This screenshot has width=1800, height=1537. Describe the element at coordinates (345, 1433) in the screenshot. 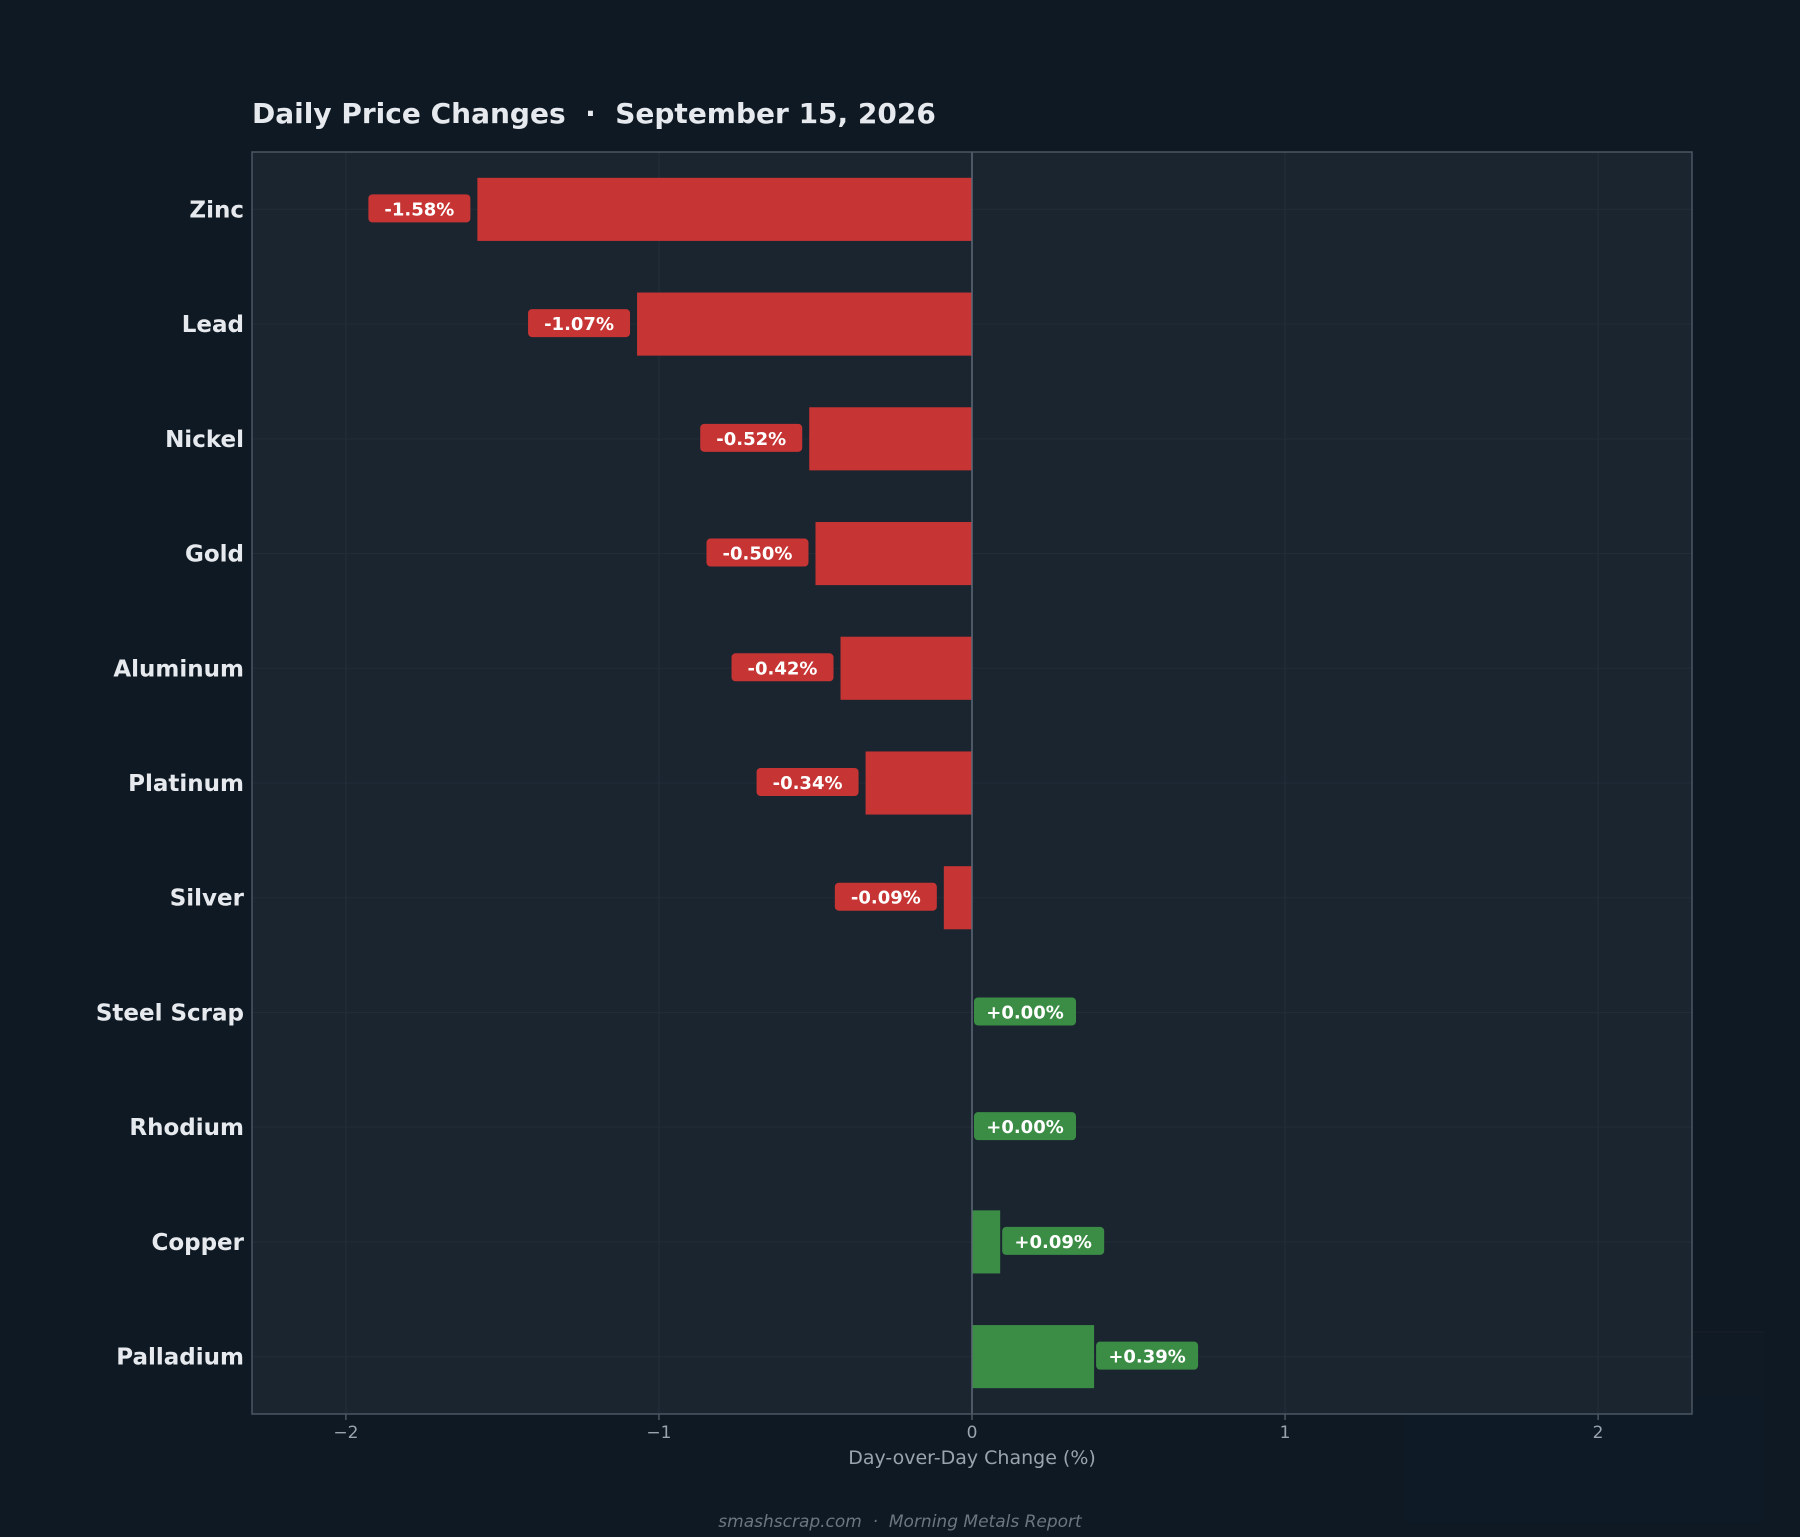

I see `x-tick-label: −2` at that location.